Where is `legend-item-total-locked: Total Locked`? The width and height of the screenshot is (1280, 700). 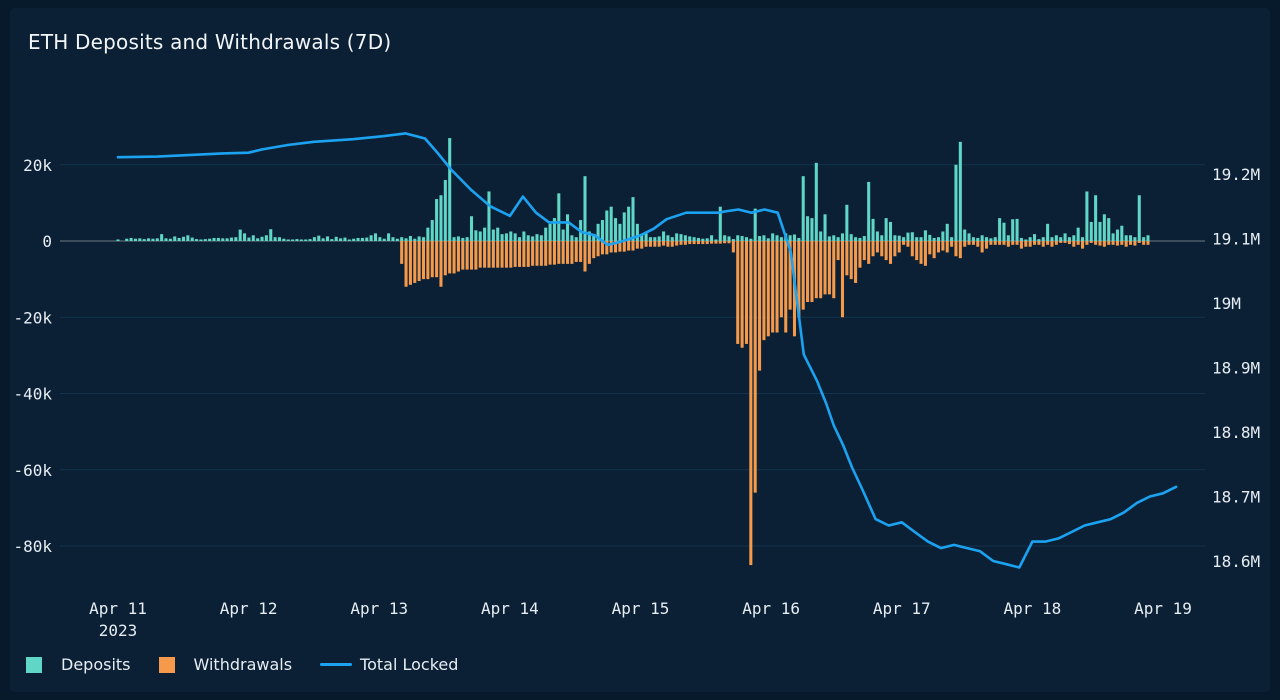
legend-item-total-locked: Total Locked is located at coordinates (389, 664).